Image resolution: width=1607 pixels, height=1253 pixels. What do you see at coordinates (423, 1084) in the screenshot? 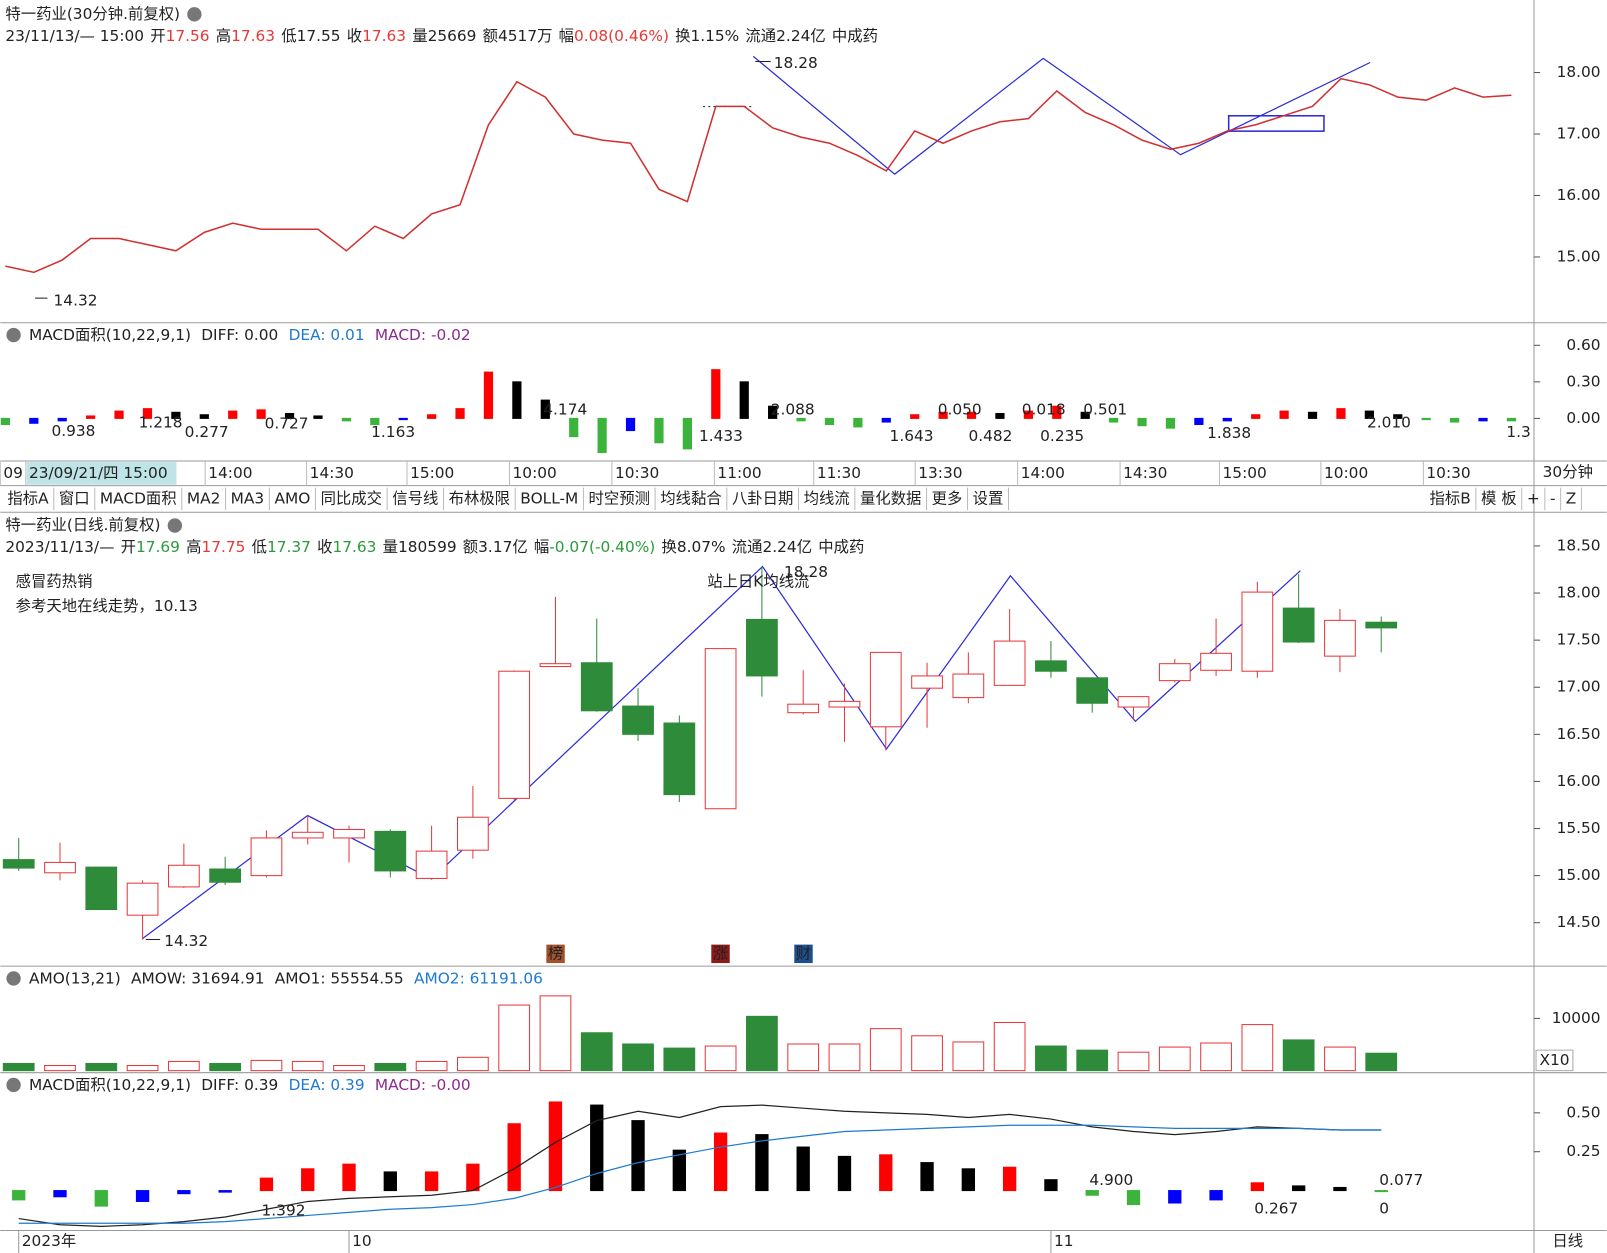
I see `indicator-stat: MACD: -0.00` at bounding box center [423, 1084].